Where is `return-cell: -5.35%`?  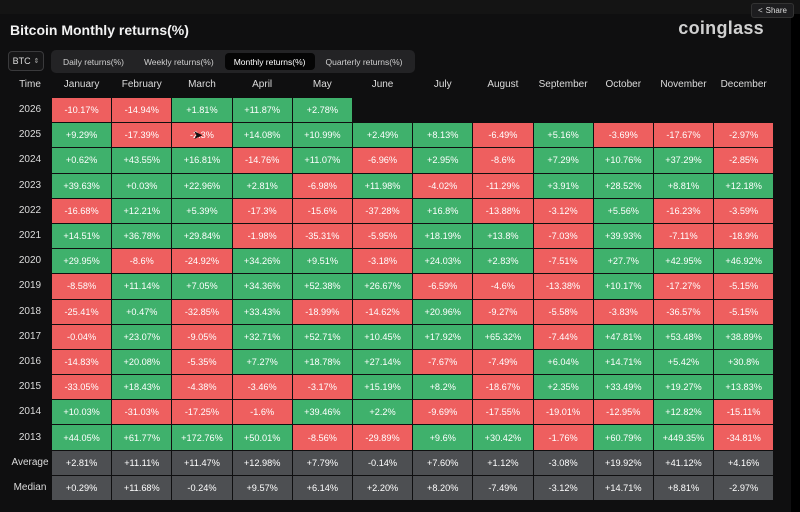 return-cell: -5.35% is located at coordinates (202, 362).